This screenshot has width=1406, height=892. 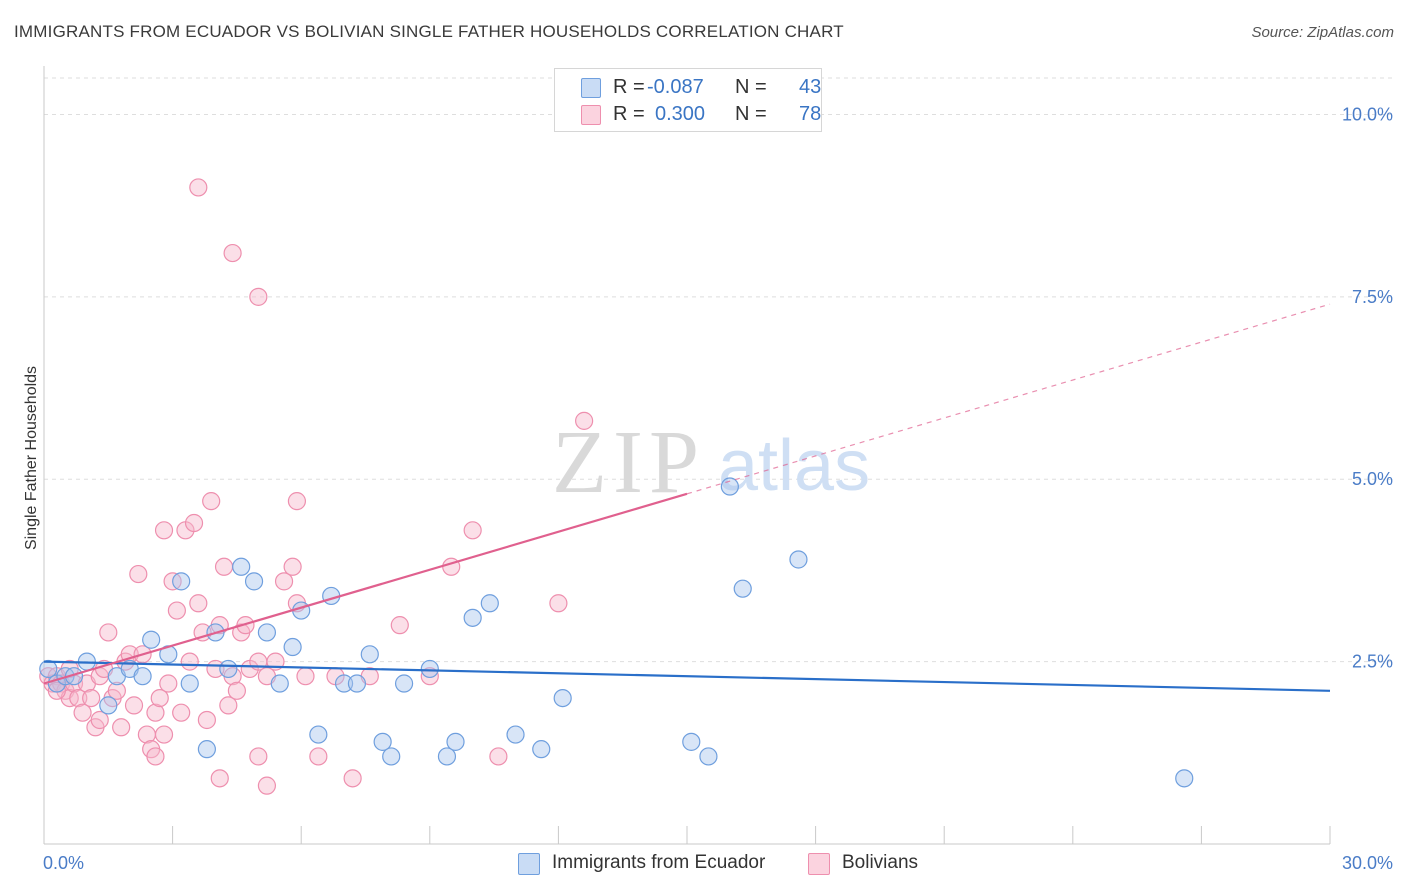 What do you see at coordinates (680, 114) in the screenshot?
I see `legend-r-value-bolivians: 0.300` at bounding box center [680, 114].